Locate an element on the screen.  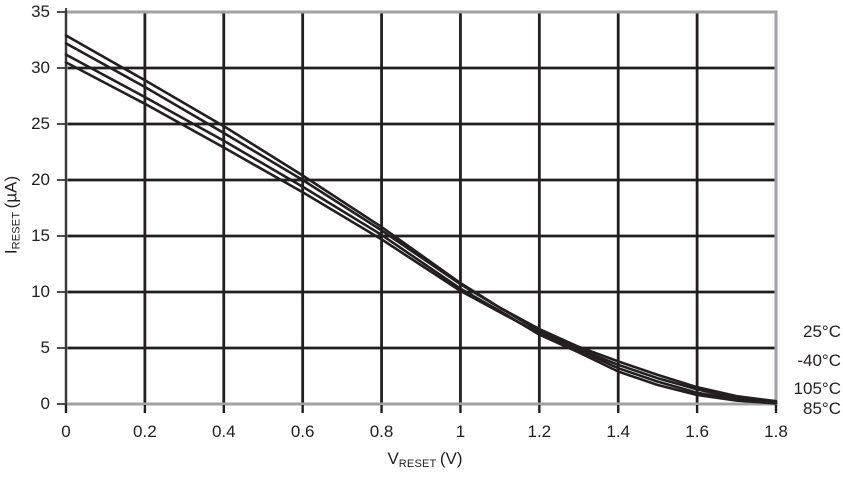
x-axis-unit: (V) is located at coordinates (451, 458).